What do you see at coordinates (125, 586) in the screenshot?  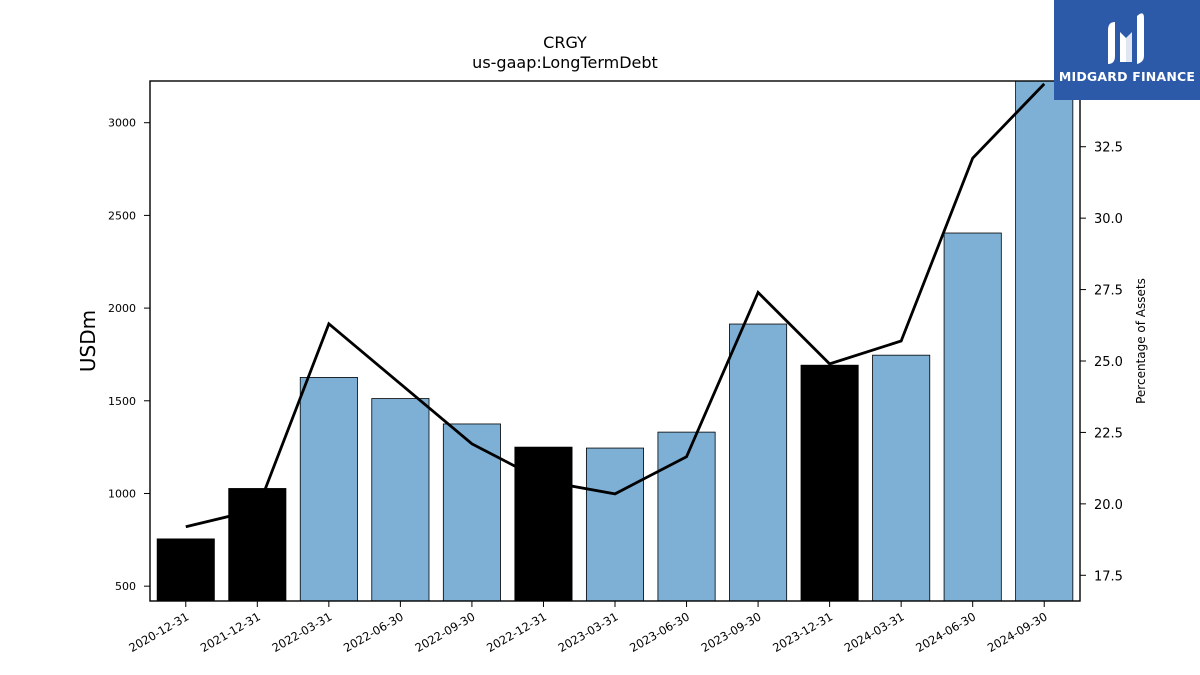 I see `y-tick-label: 500` at bounding box center [125, 586].